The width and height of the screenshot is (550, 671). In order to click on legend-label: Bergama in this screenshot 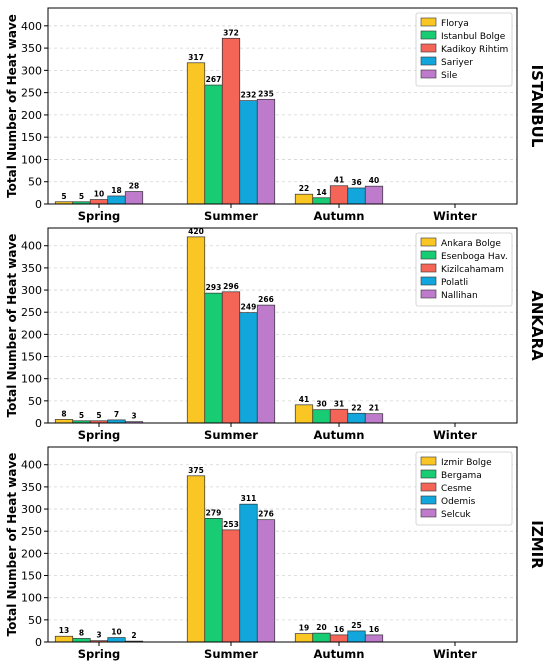, I will do `click(461, 476)`.